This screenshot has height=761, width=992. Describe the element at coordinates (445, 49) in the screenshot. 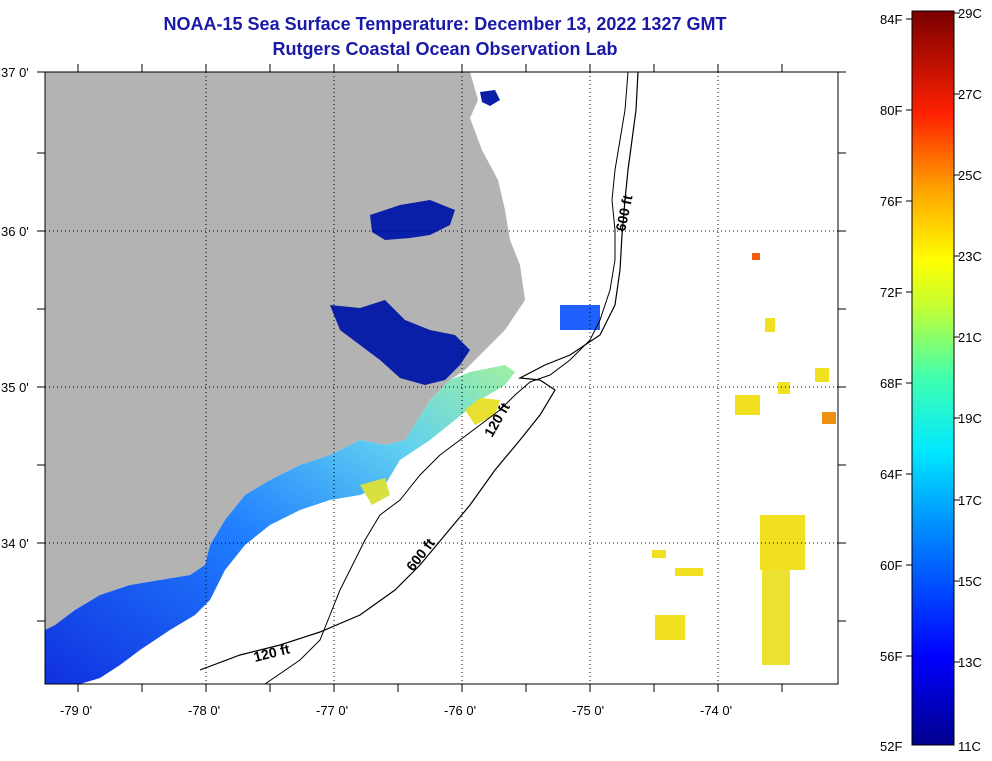

I see `map-subtitle: Rutgers Coastal Ocean Observation Lab` at that location.